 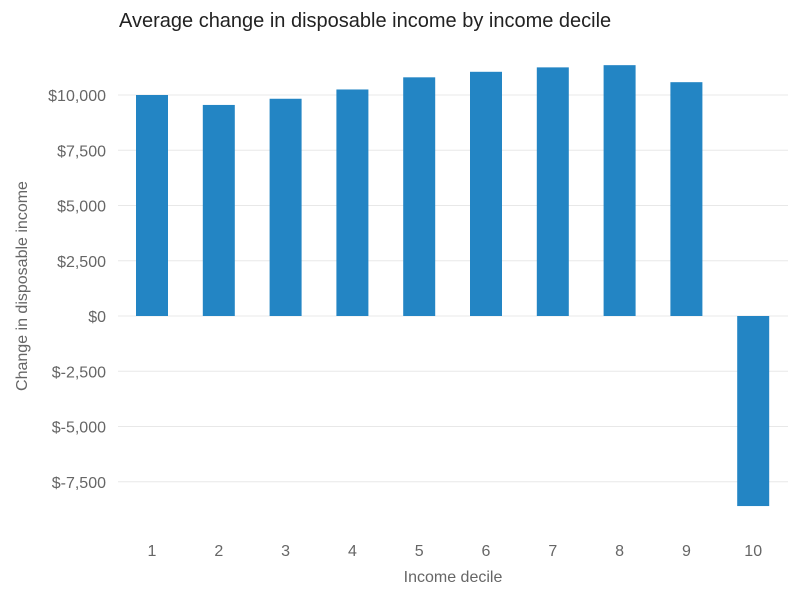 What do you see at coordinates (686, 551) in the screenshot?
I see `x-tick-label: 9` at bounding box center [686, 551].